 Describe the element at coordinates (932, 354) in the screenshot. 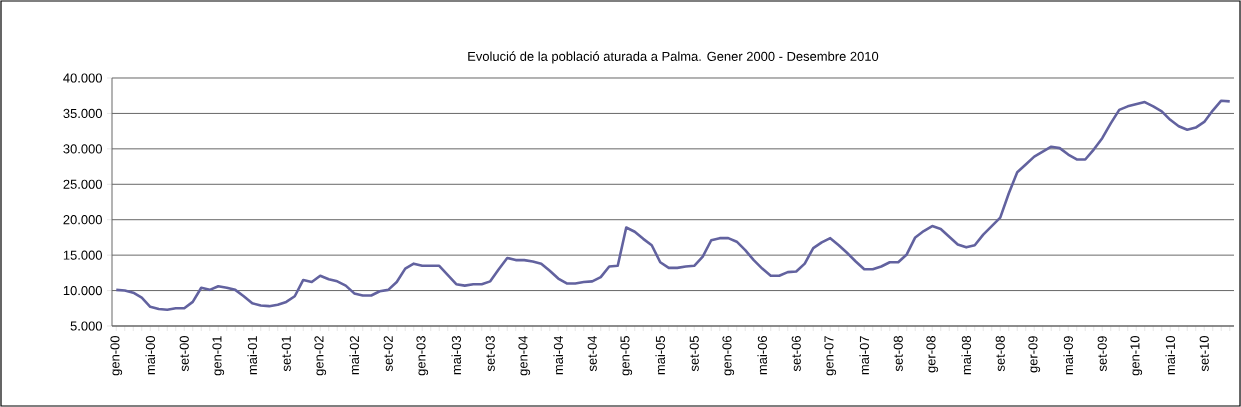

I see `x-tick-label: ger-08` at that location.